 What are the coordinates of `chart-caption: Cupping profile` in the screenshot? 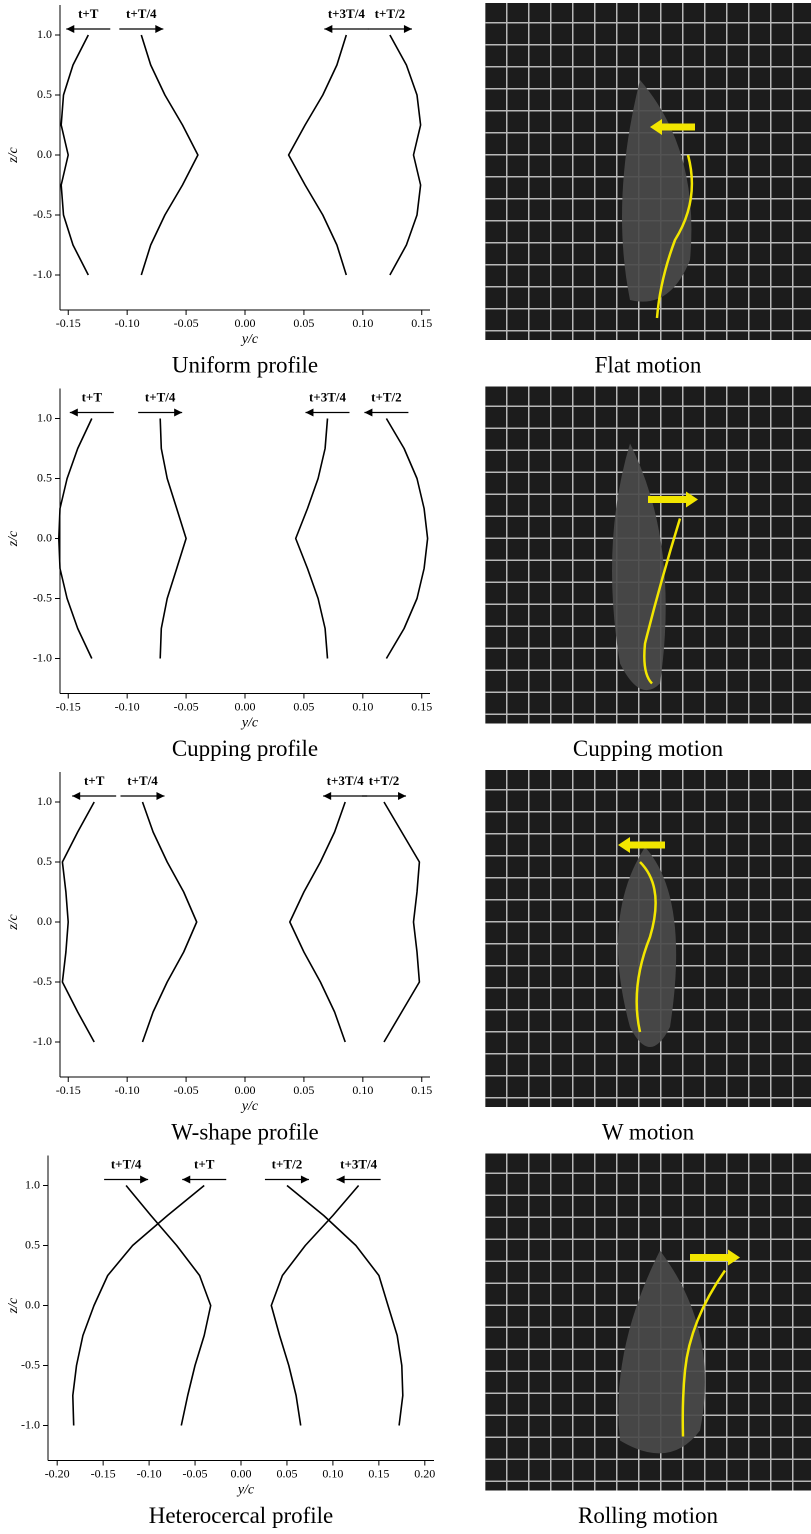 It's located at (245, 748).